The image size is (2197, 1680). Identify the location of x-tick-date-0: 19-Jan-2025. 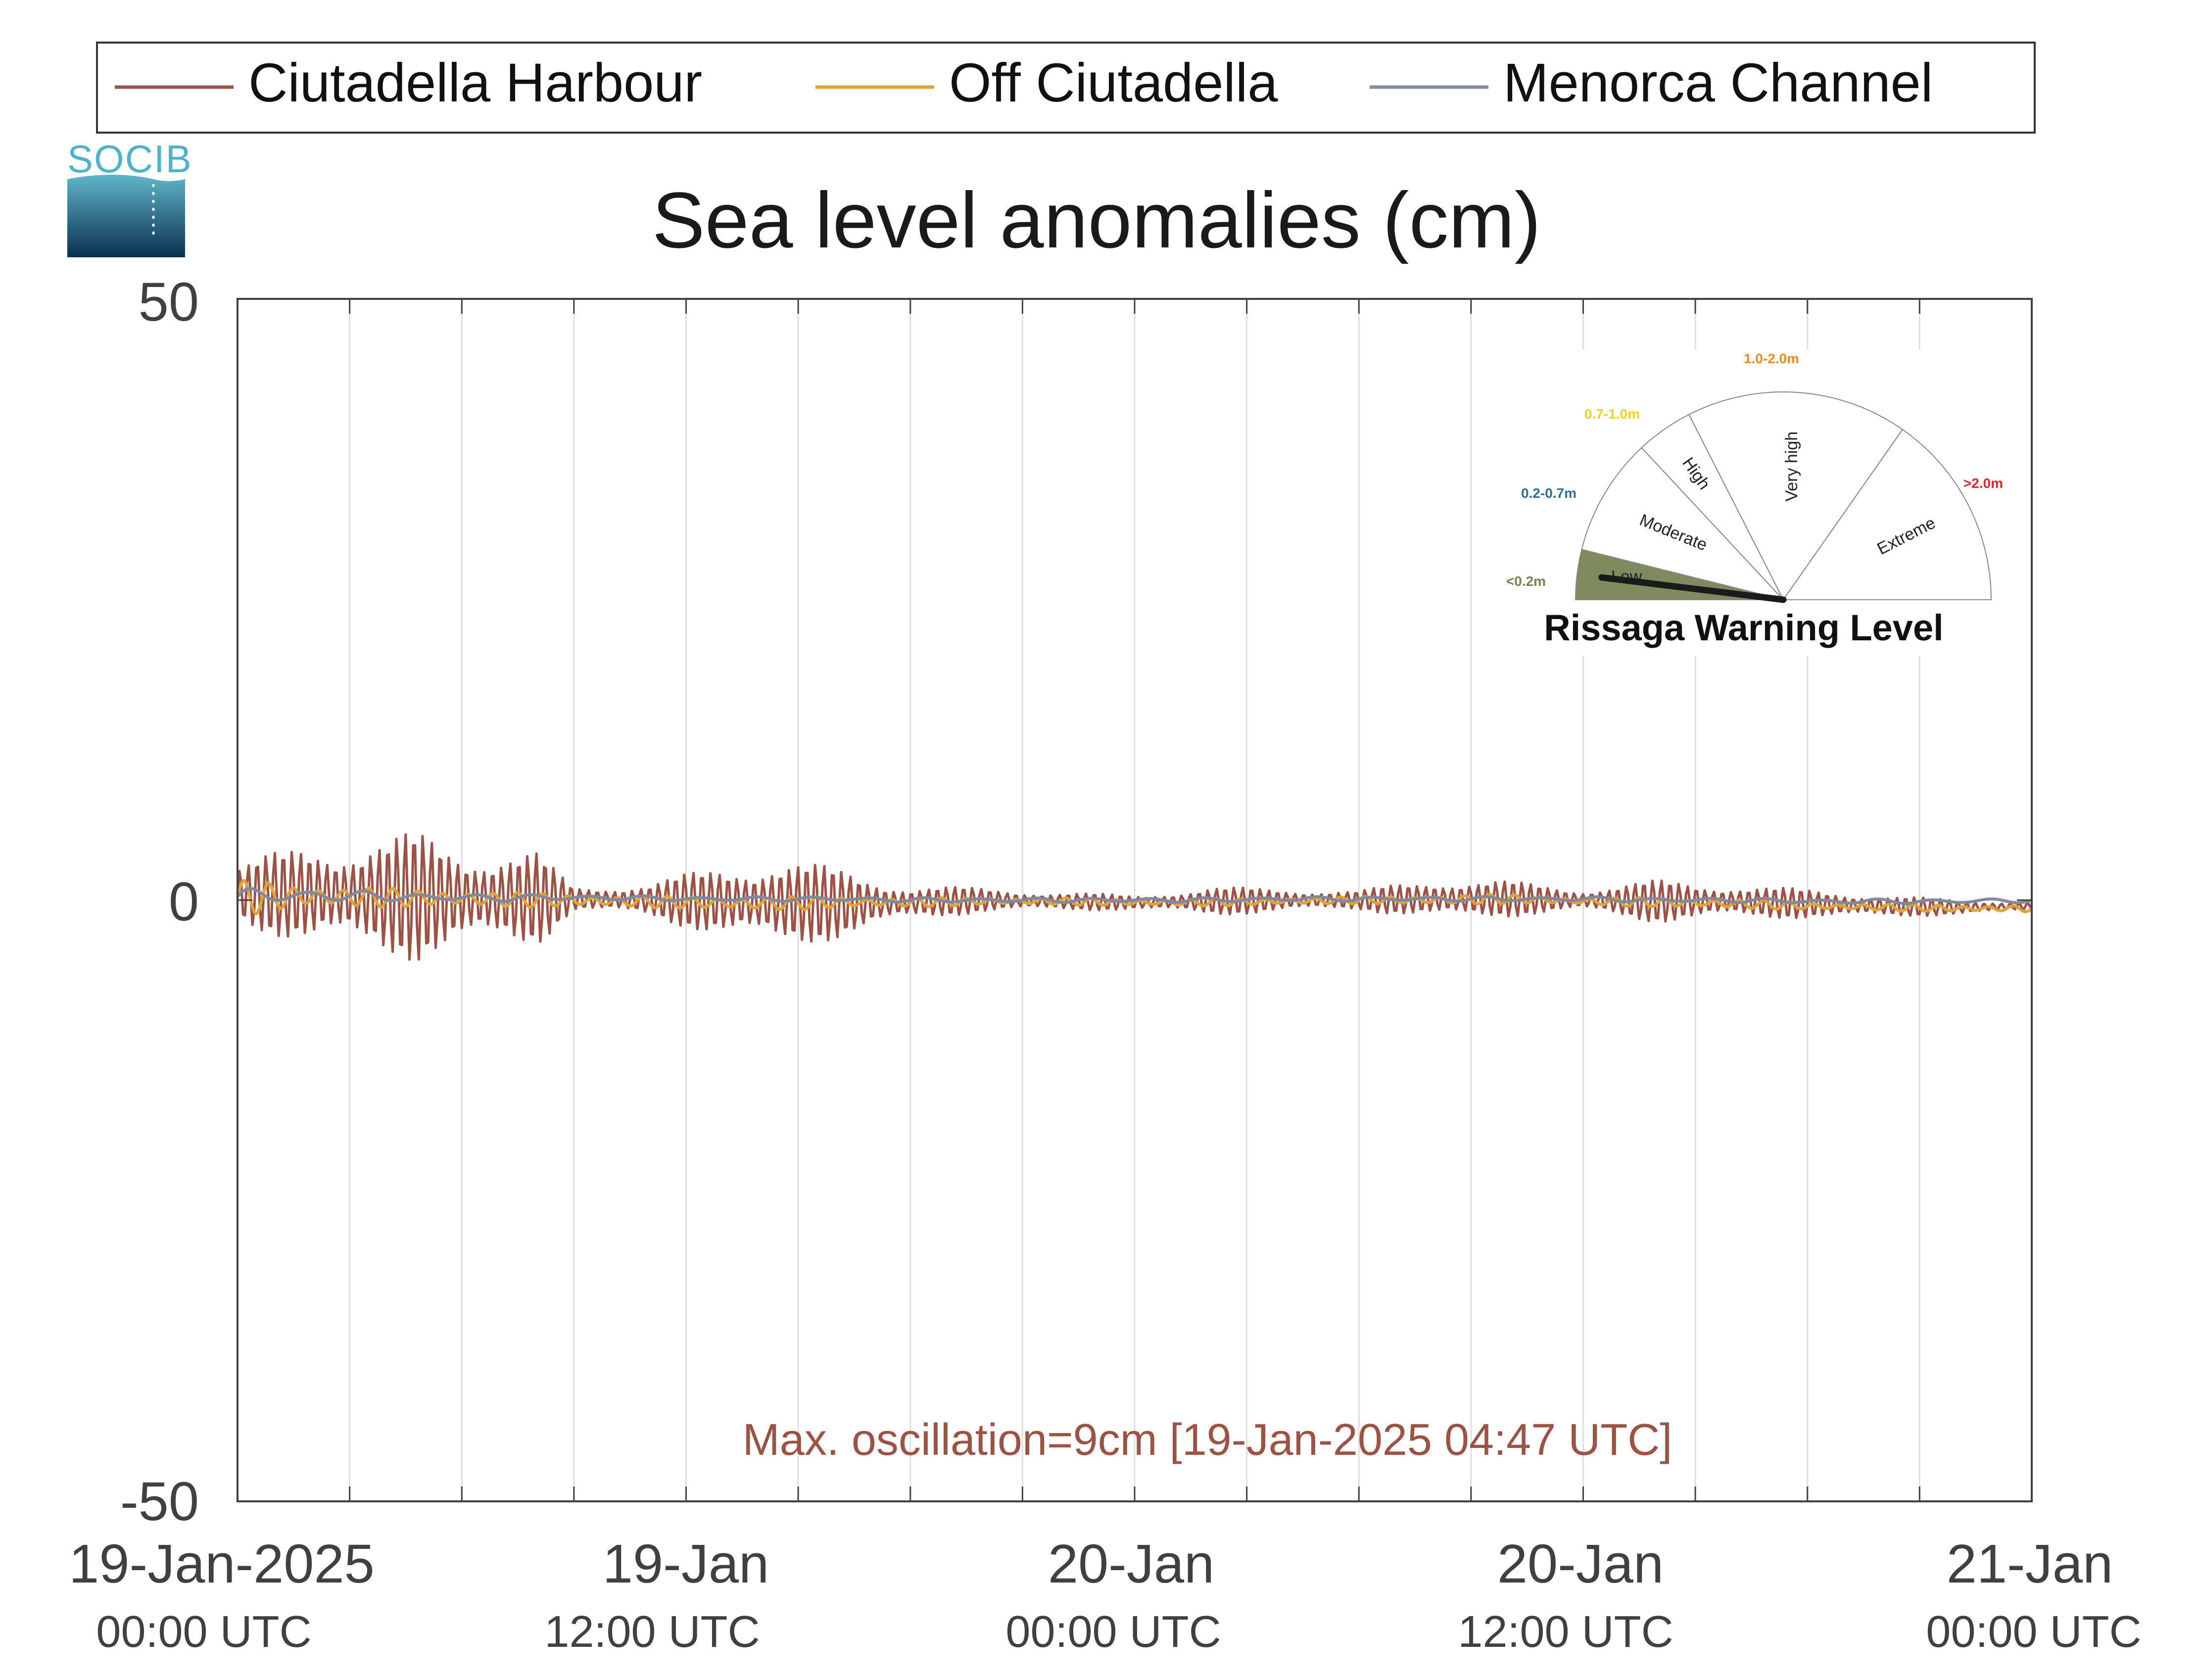
(222, 1564).